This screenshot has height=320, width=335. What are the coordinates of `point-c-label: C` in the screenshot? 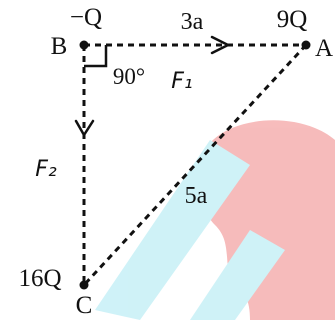 It's located at (84, 305).